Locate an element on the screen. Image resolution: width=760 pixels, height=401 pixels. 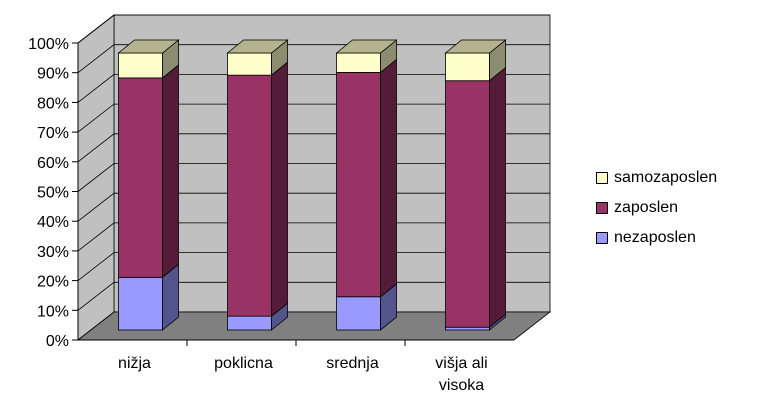
legend-label: nezaposlen is located at coordinates (655, 237).